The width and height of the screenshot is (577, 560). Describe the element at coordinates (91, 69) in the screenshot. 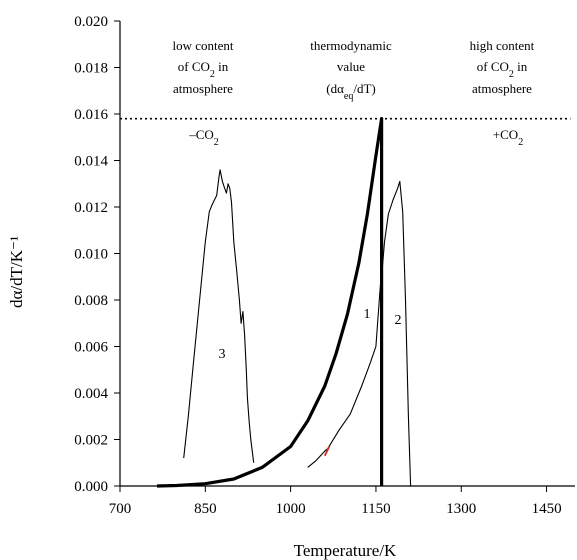

I see `y-tick-label: 0.018` at that location.